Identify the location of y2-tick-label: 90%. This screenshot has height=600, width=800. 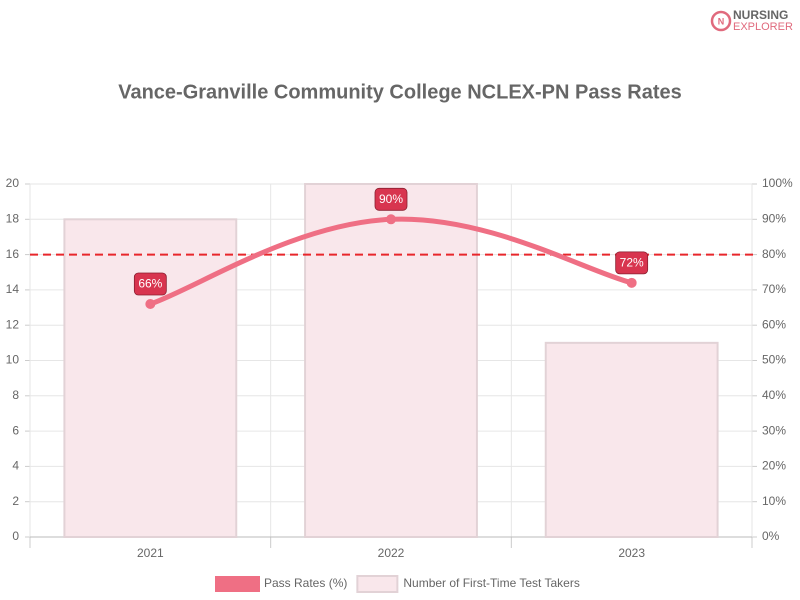
(774, 218).